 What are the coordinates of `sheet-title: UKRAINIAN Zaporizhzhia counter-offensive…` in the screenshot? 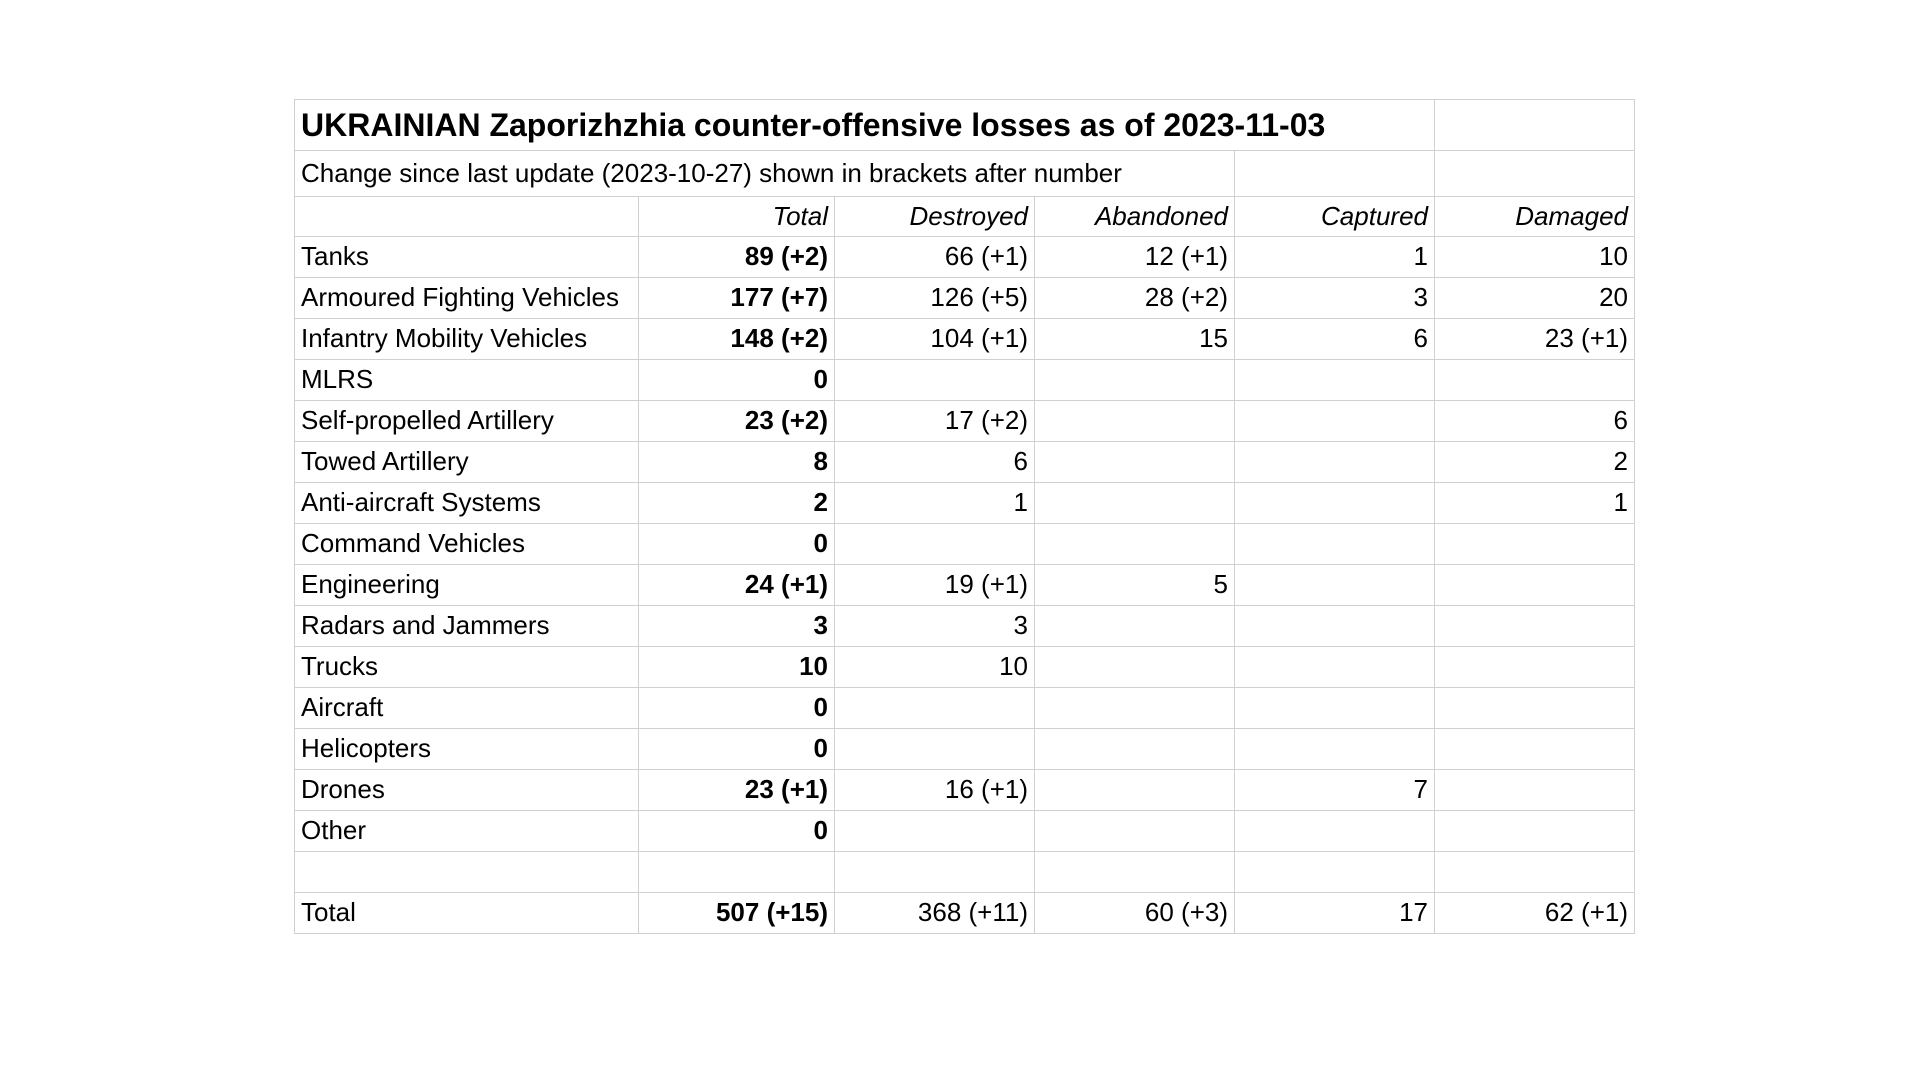 It's located at (864, 125).